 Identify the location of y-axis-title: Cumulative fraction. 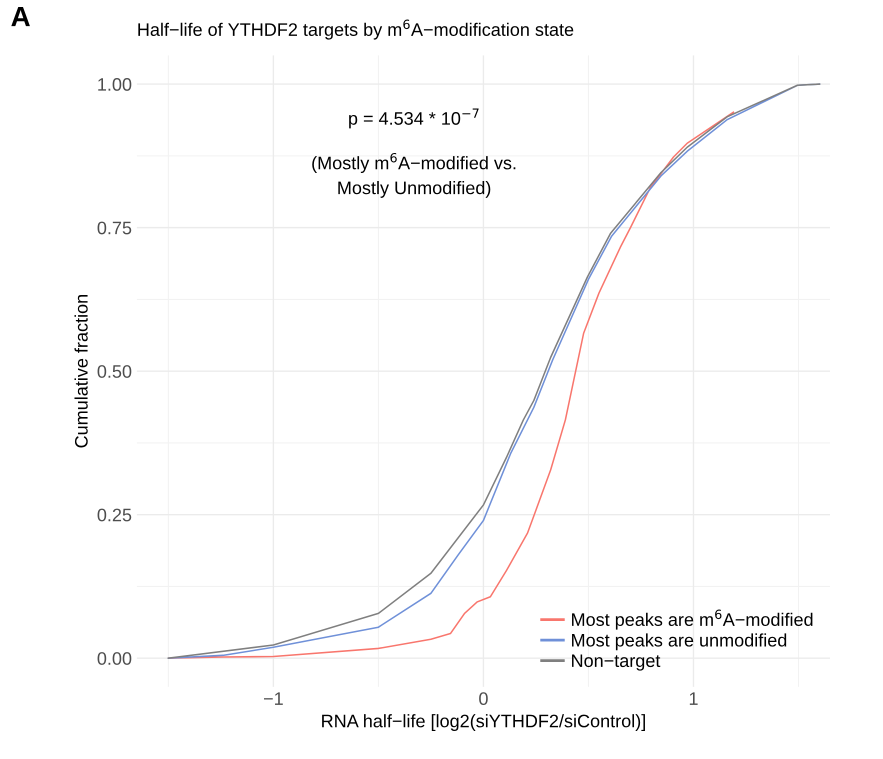
(81, 371).